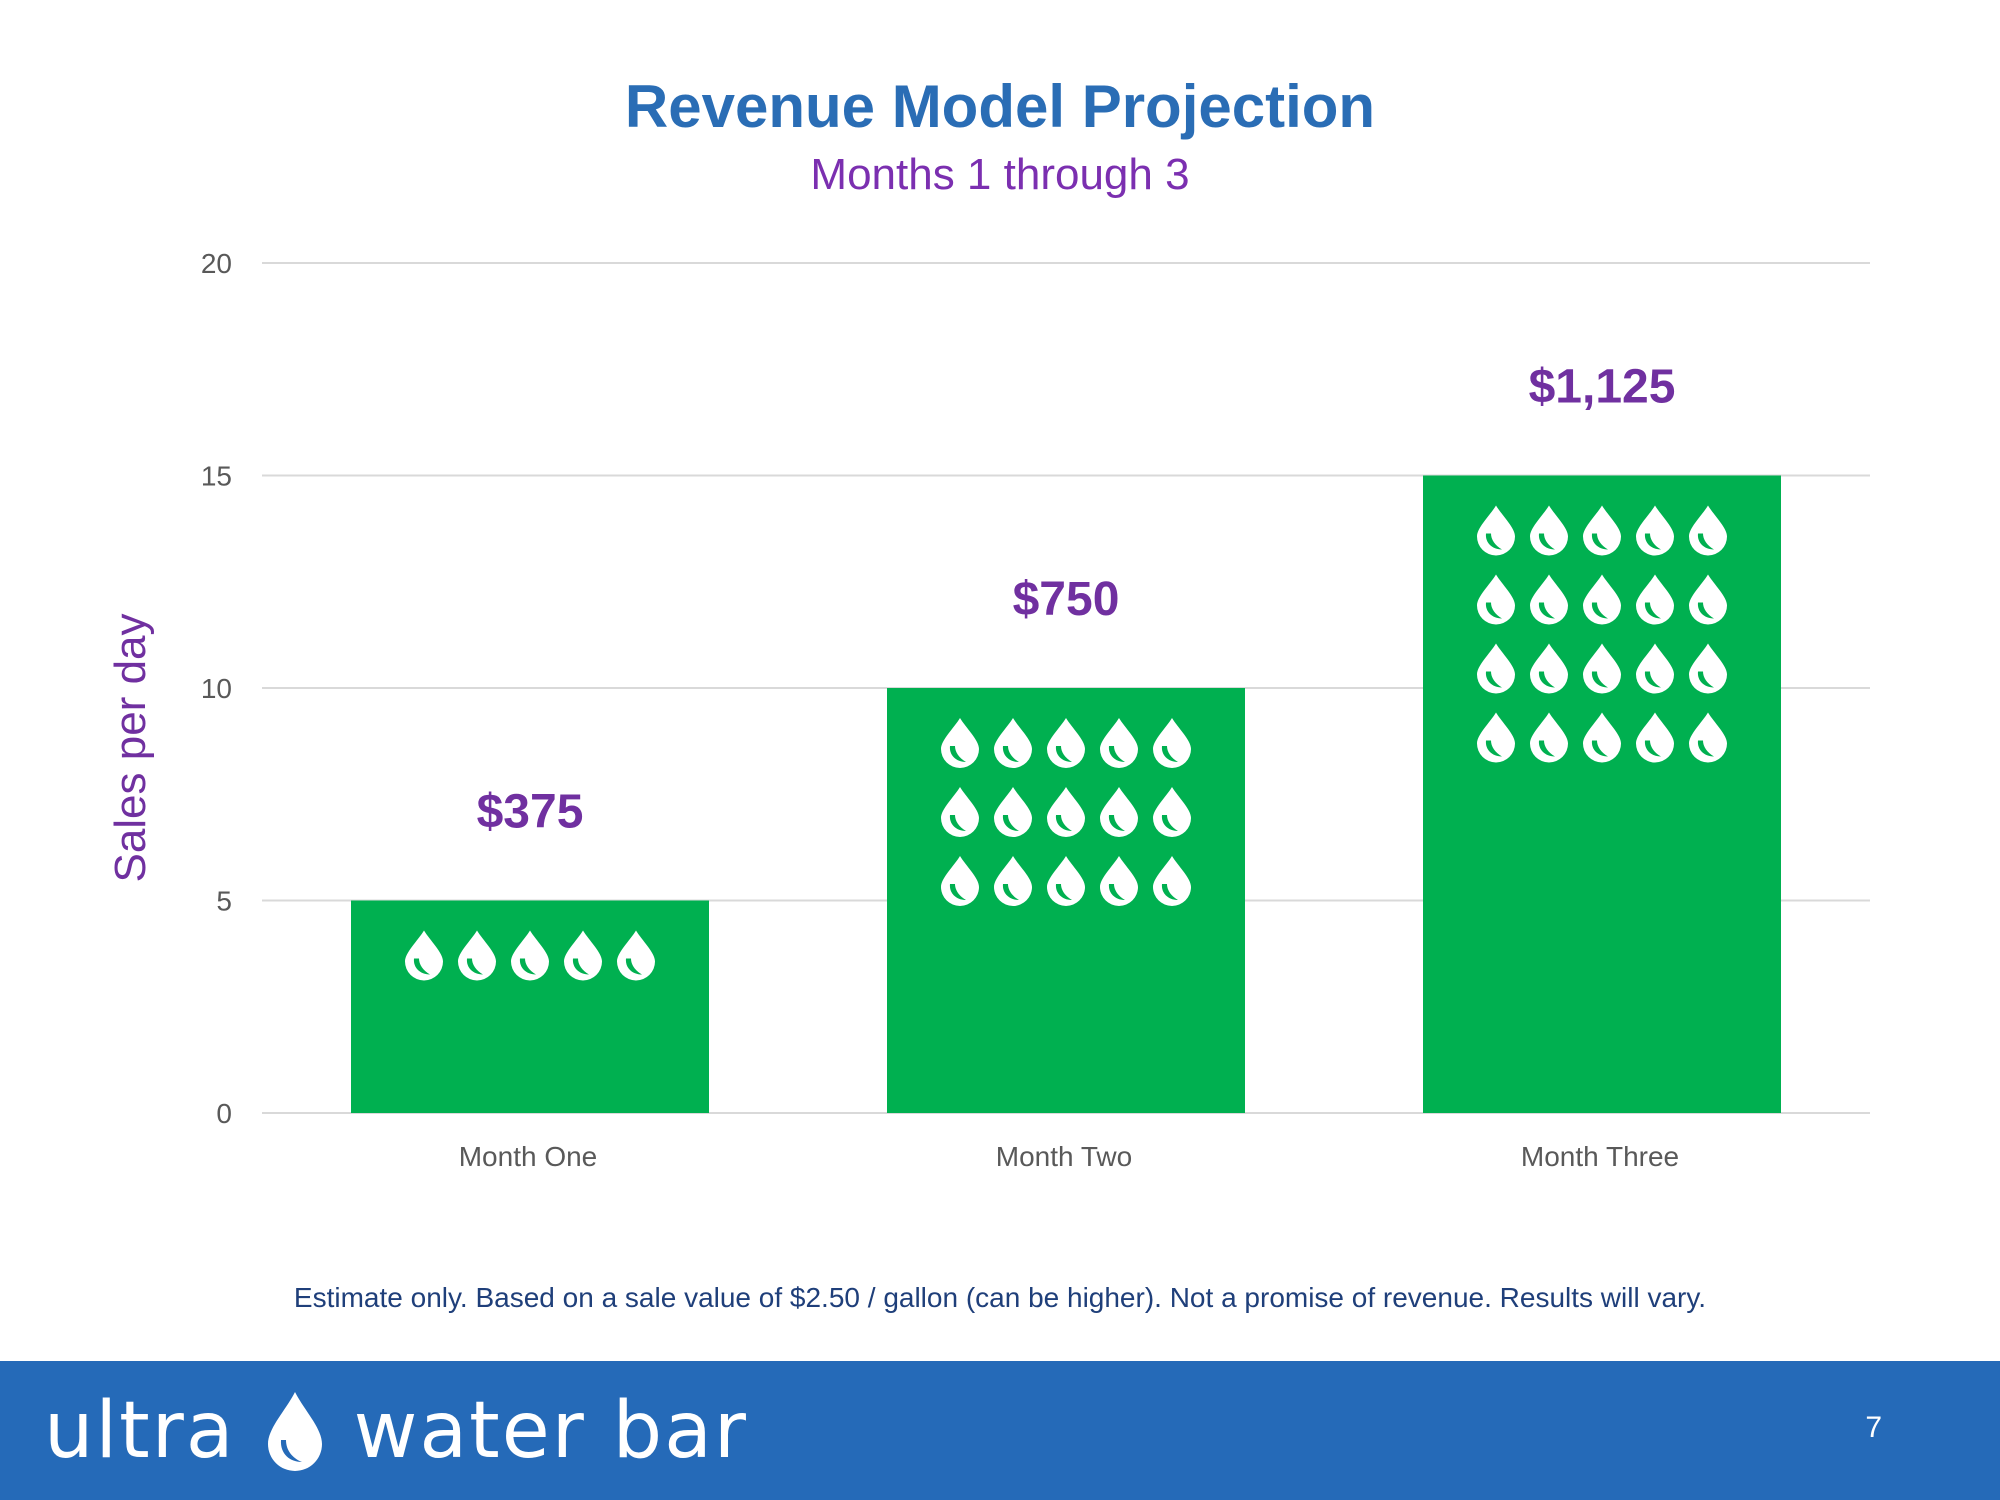  What do you see at coordinates (216, 263) in the screenshot?
I see `y-tick-label: 20` at bounding box center [216, 263].